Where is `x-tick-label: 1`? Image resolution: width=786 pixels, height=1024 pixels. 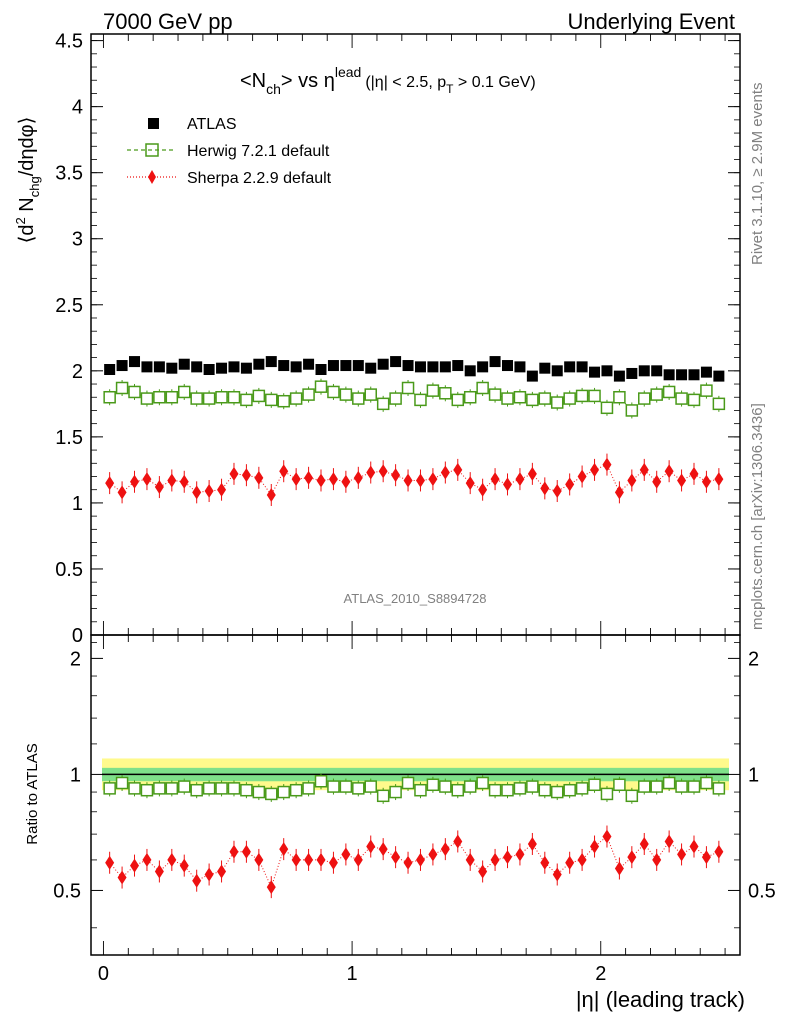 x-tick-label: 1 is located at coordinates (352, 974).